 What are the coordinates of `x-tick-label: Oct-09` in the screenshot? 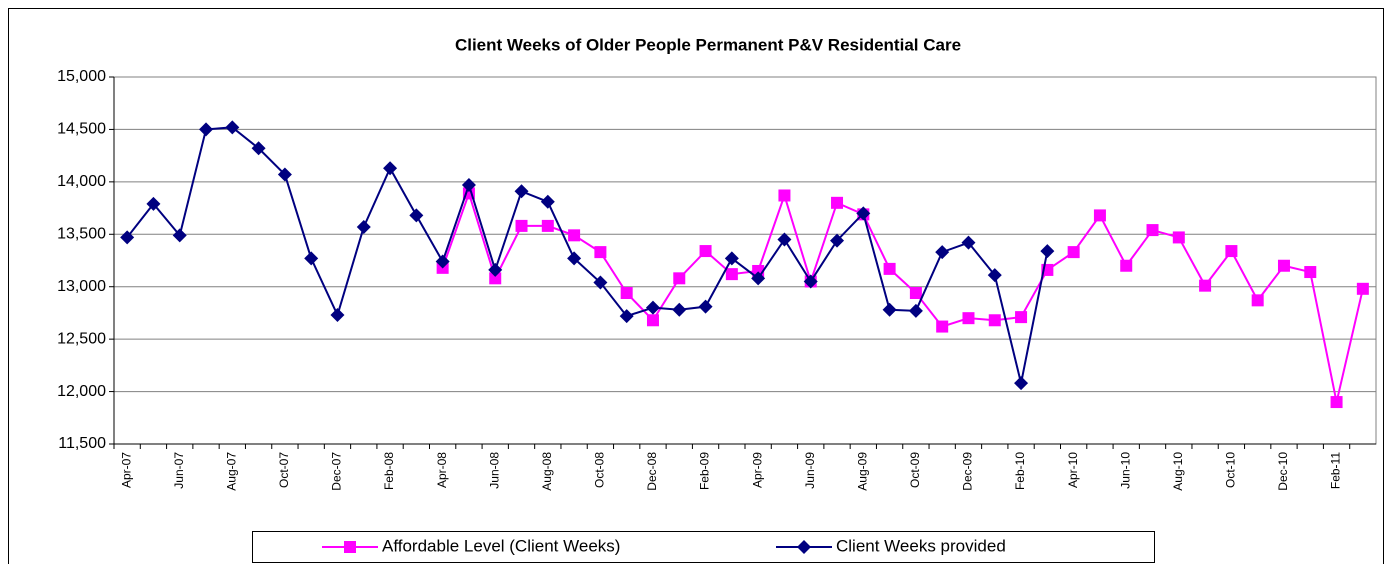 It's located at (915, 470).